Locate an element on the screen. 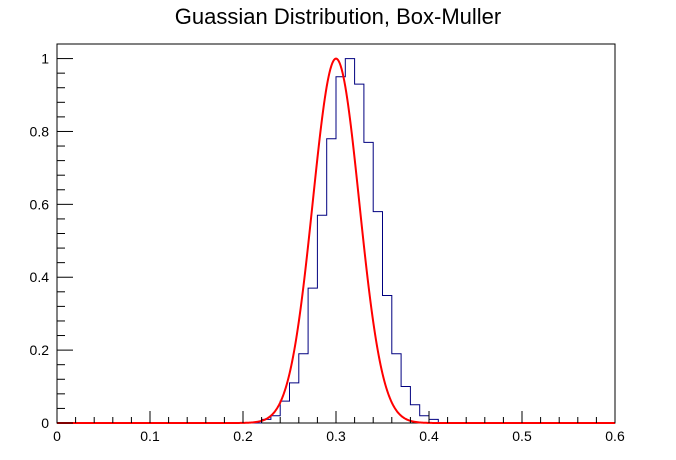  x-tick-label: 0.5 is located at coordinates (522, 436).